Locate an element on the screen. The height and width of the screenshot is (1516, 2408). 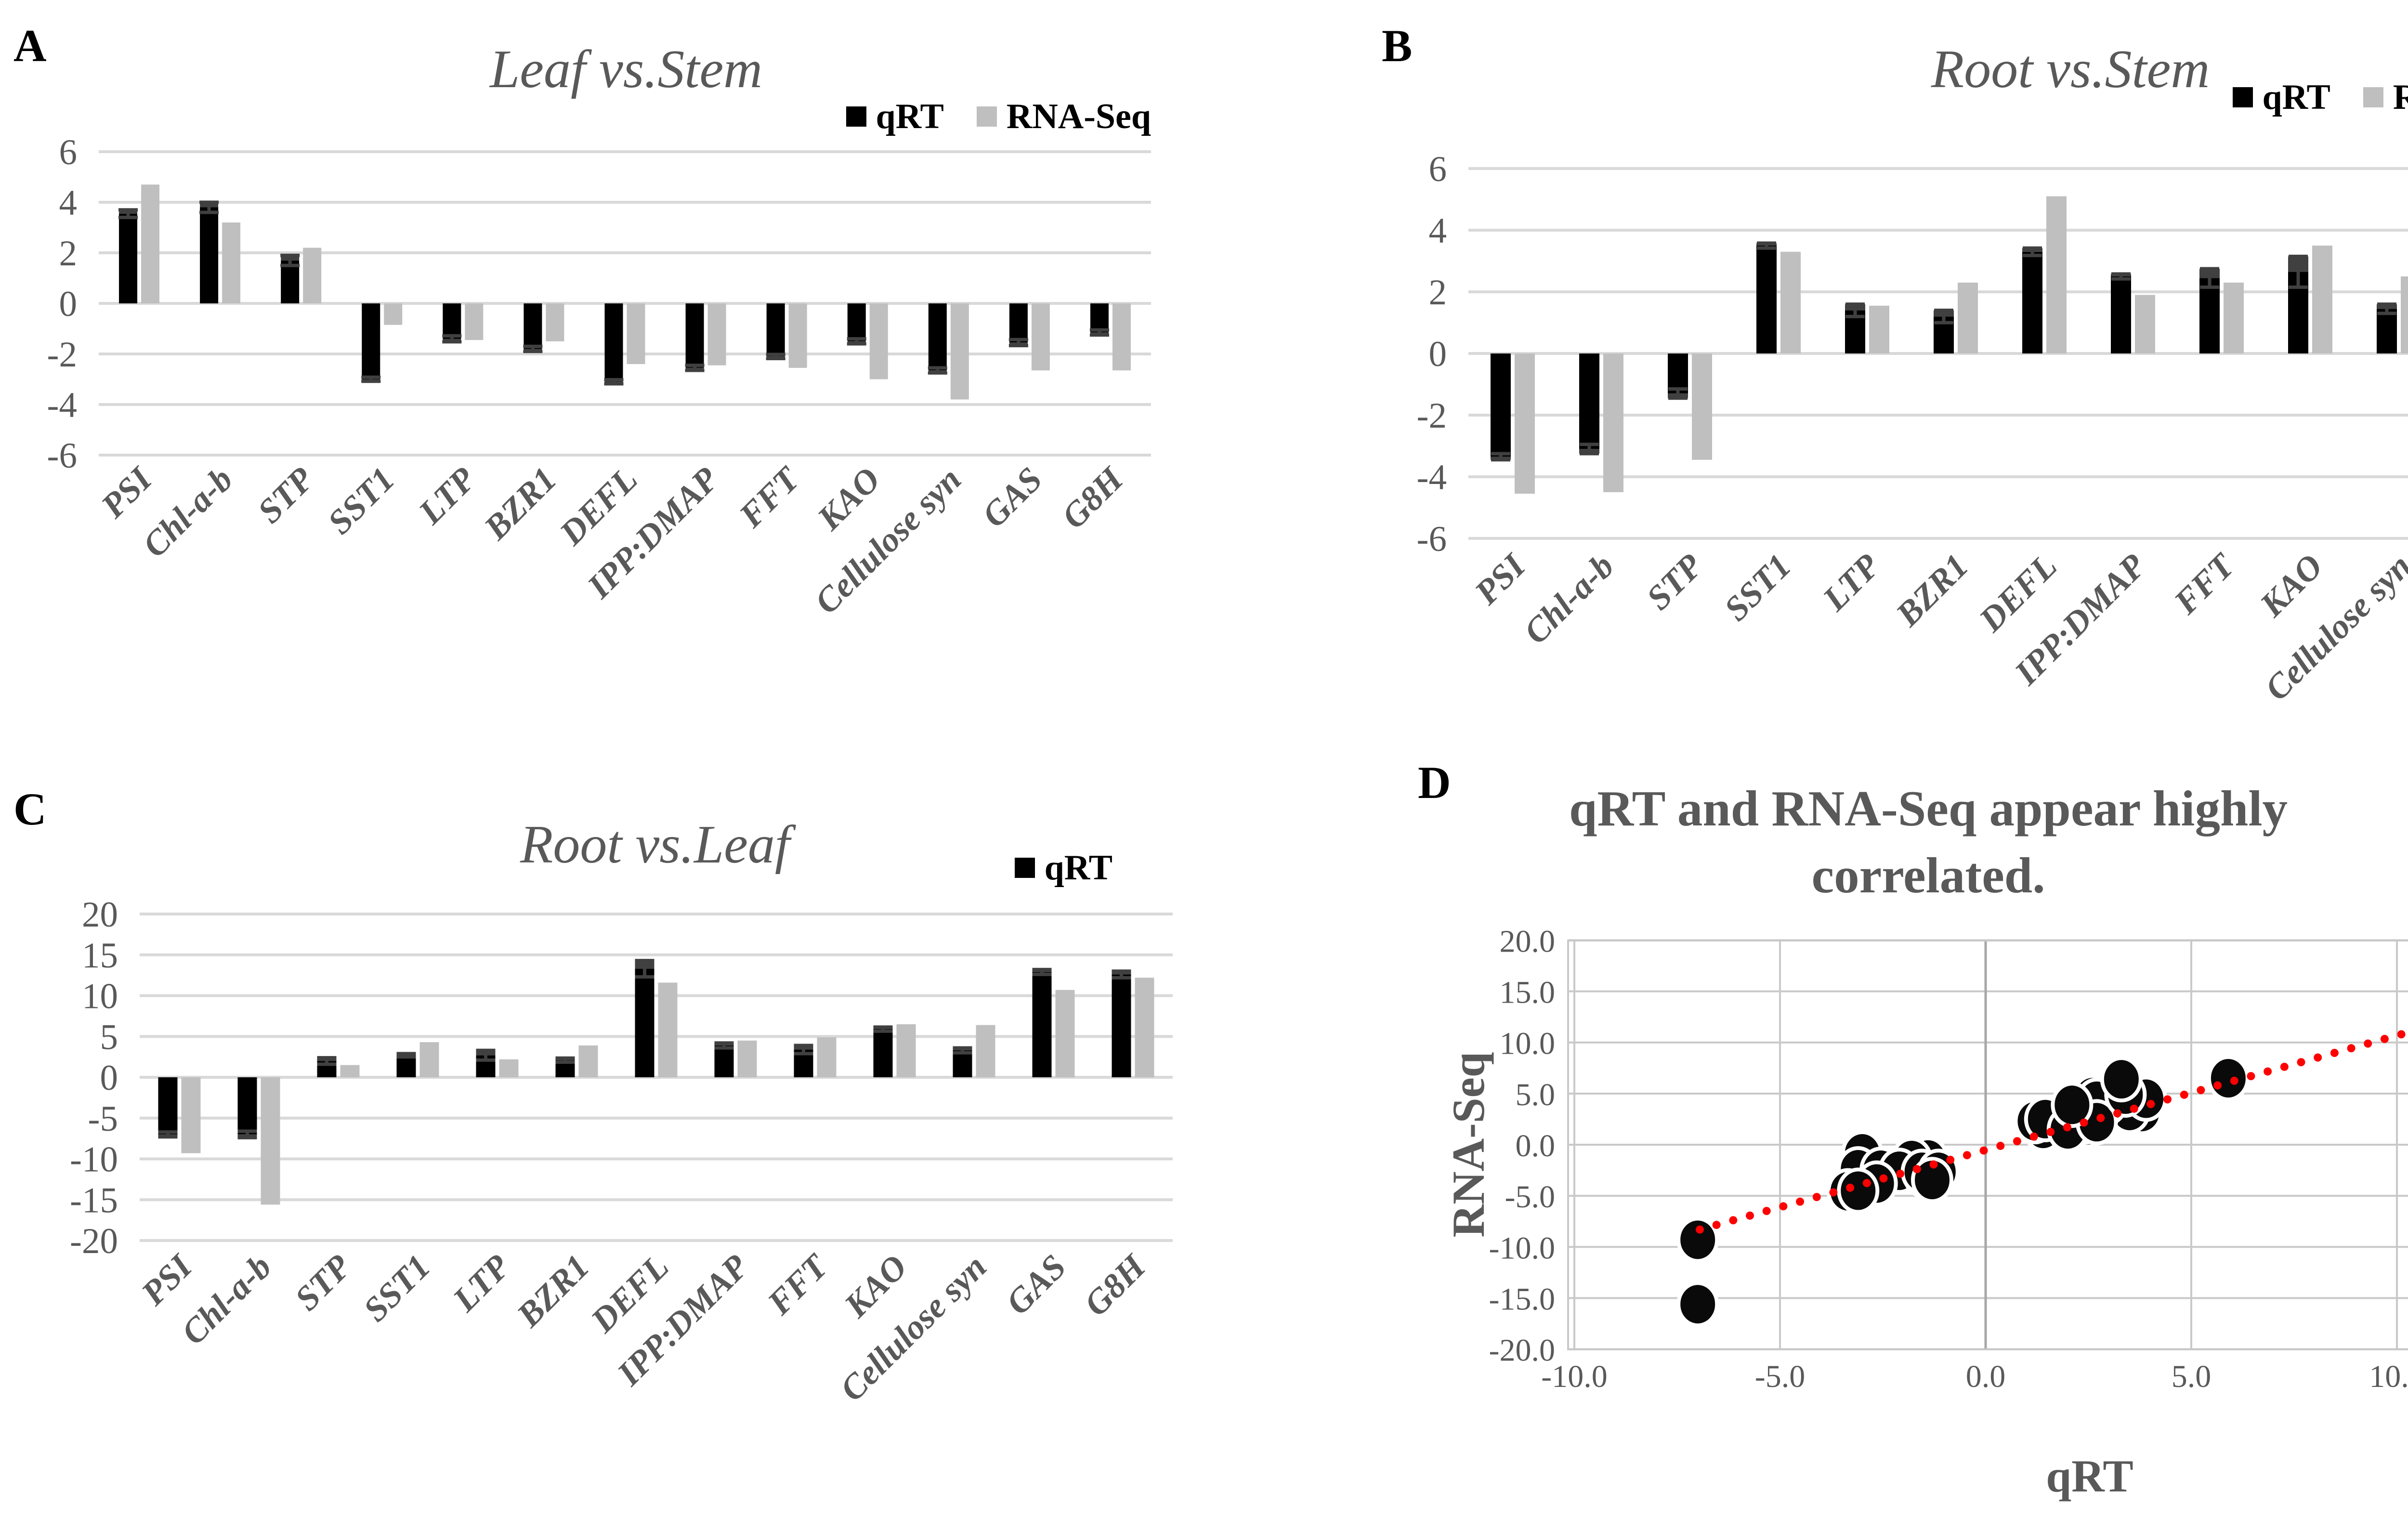
x-tick-label: 5.0 is located at coordinates (2192, 1377).